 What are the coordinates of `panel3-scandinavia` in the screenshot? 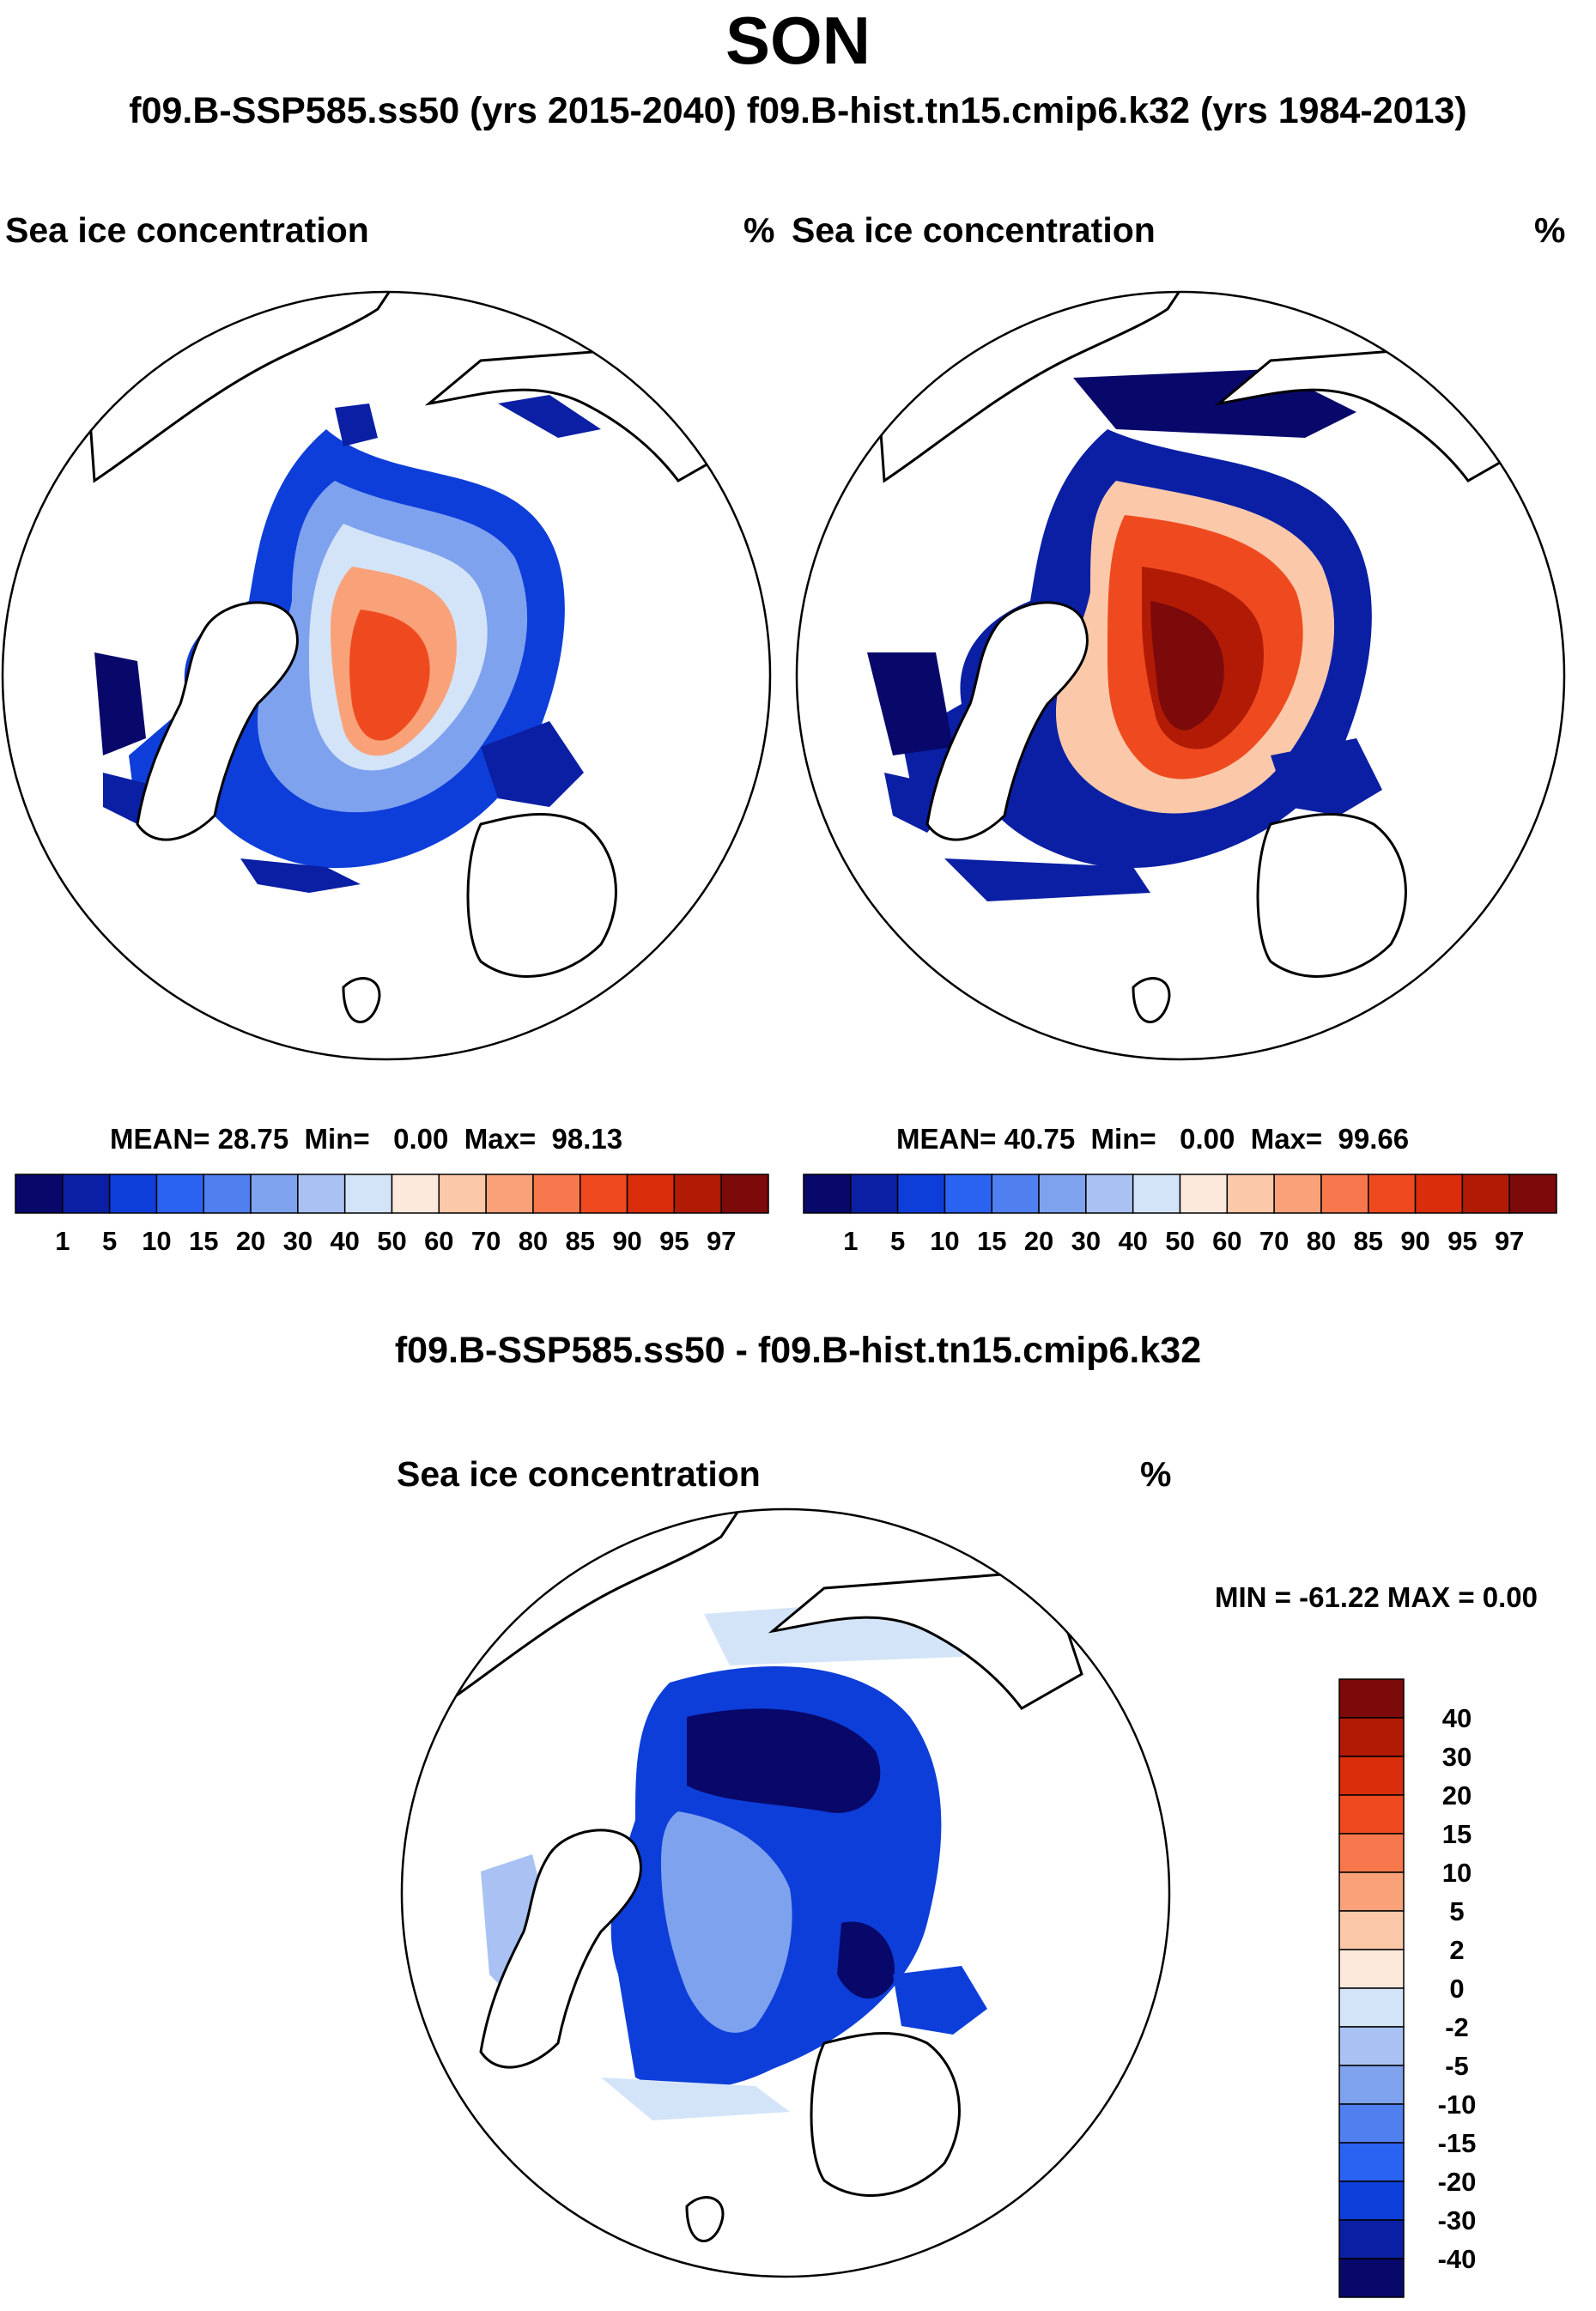 It's located at (885, 2114).